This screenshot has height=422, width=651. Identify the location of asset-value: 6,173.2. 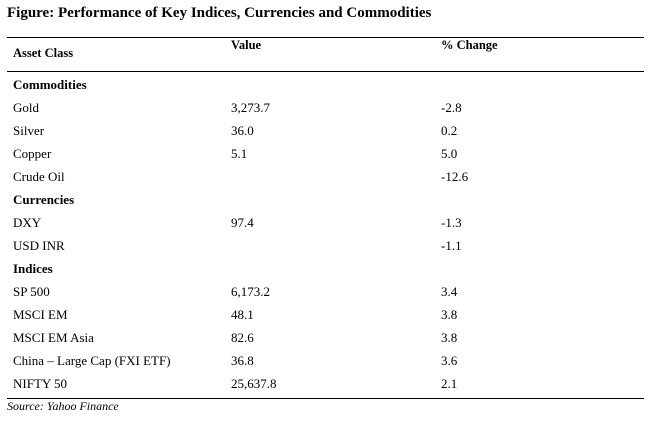
(250, 291).